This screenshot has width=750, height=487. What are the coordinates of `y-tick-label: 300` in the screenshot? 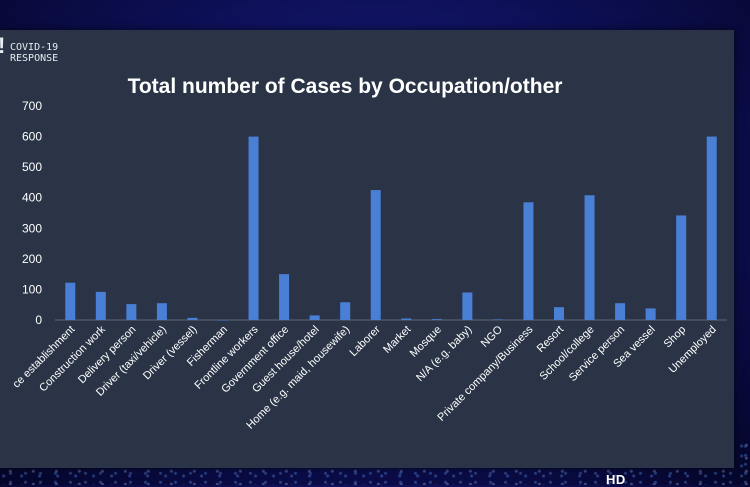 It's located at (32, 228).